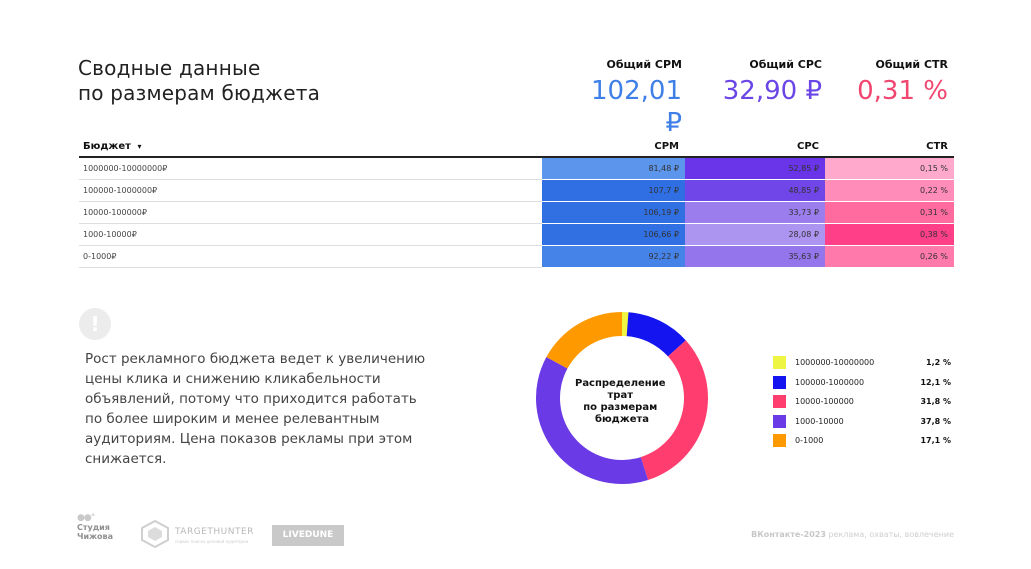 The image size is (1031, 569). I want to click on budget-donut-chart: Распределение трат по размерам бюджета, so click(622, 398).